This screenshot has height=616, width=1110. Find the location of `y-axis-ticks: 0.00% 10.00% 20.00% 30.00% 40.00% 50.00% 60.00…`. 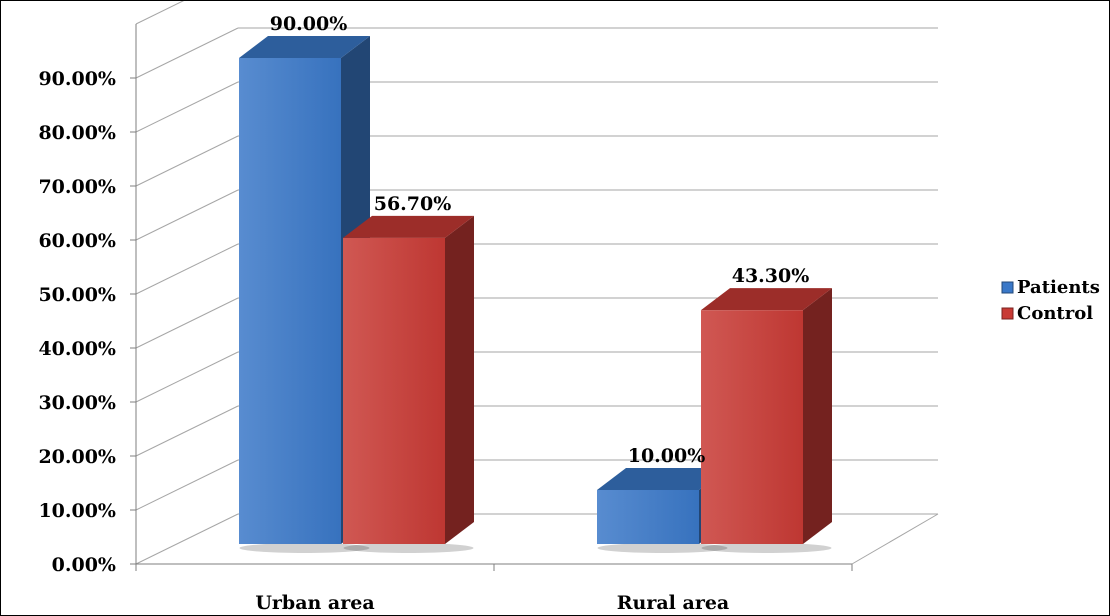

y-axis-ticks: 0.00% 10.00% 20.00% 30.00% 40.00% 50.00% 60.00… is located at coordinates (87, 322).